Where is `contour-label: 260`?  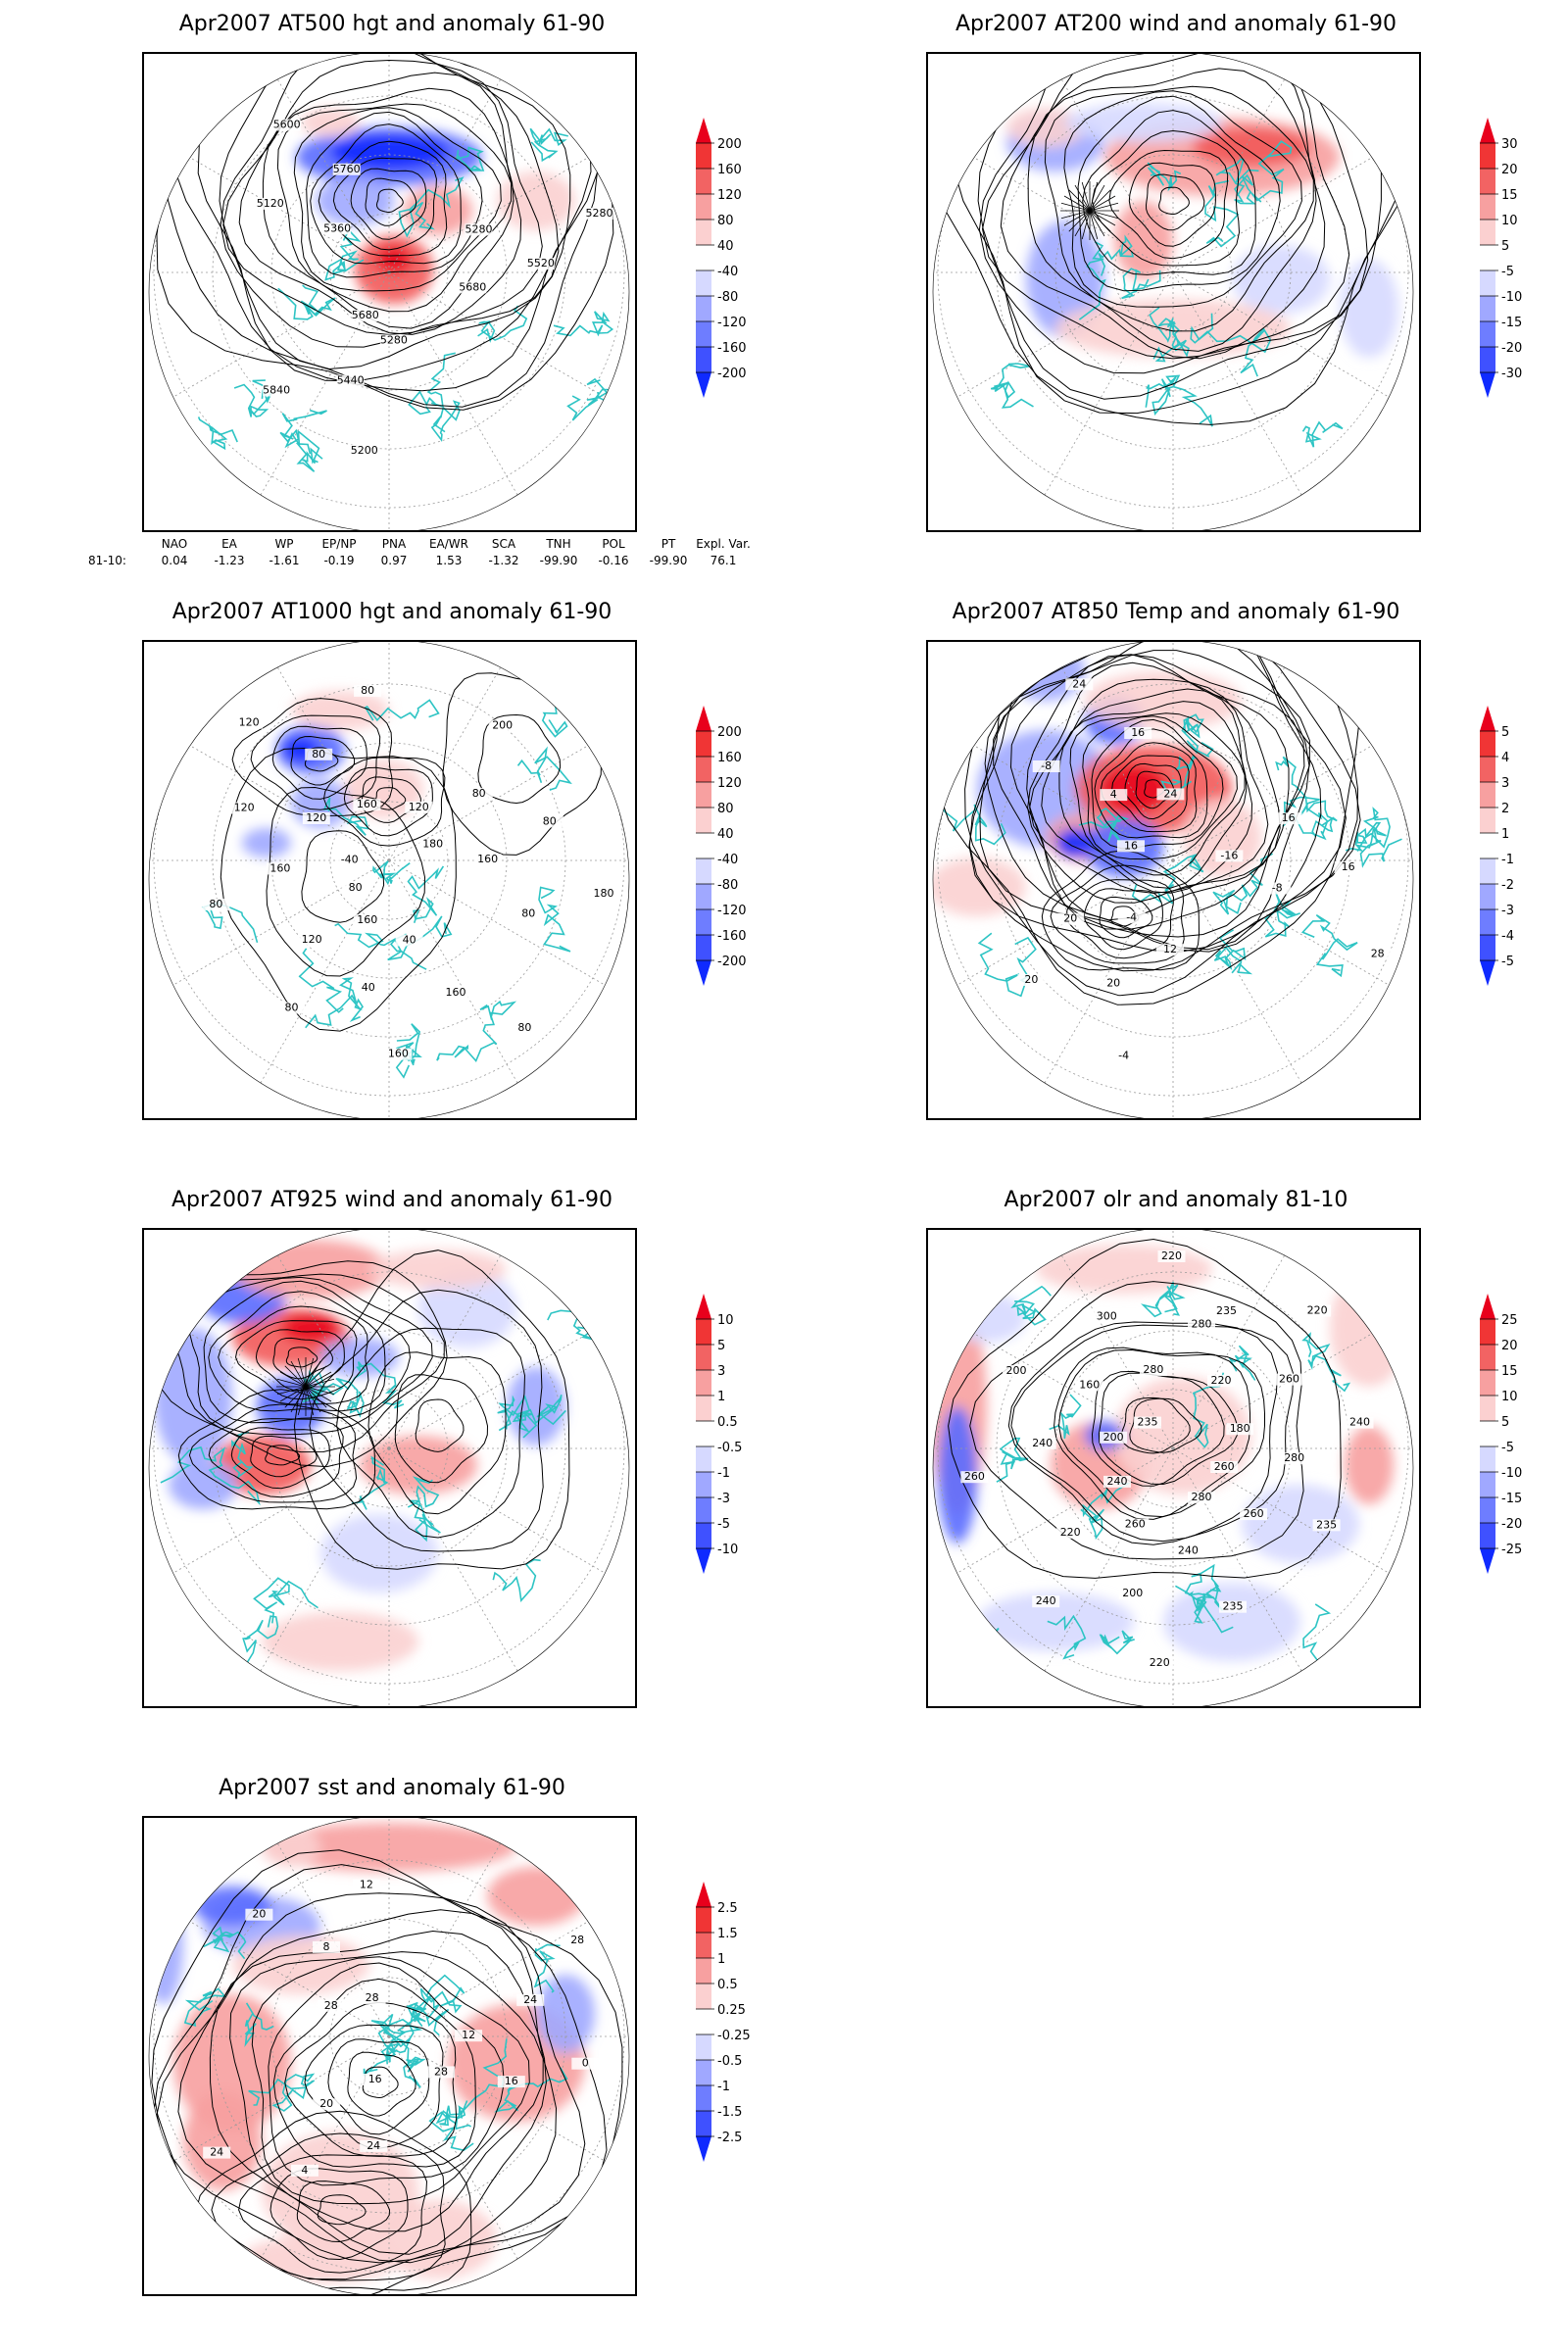 contour-label: 260 is located at coordinates (1289, 1379).